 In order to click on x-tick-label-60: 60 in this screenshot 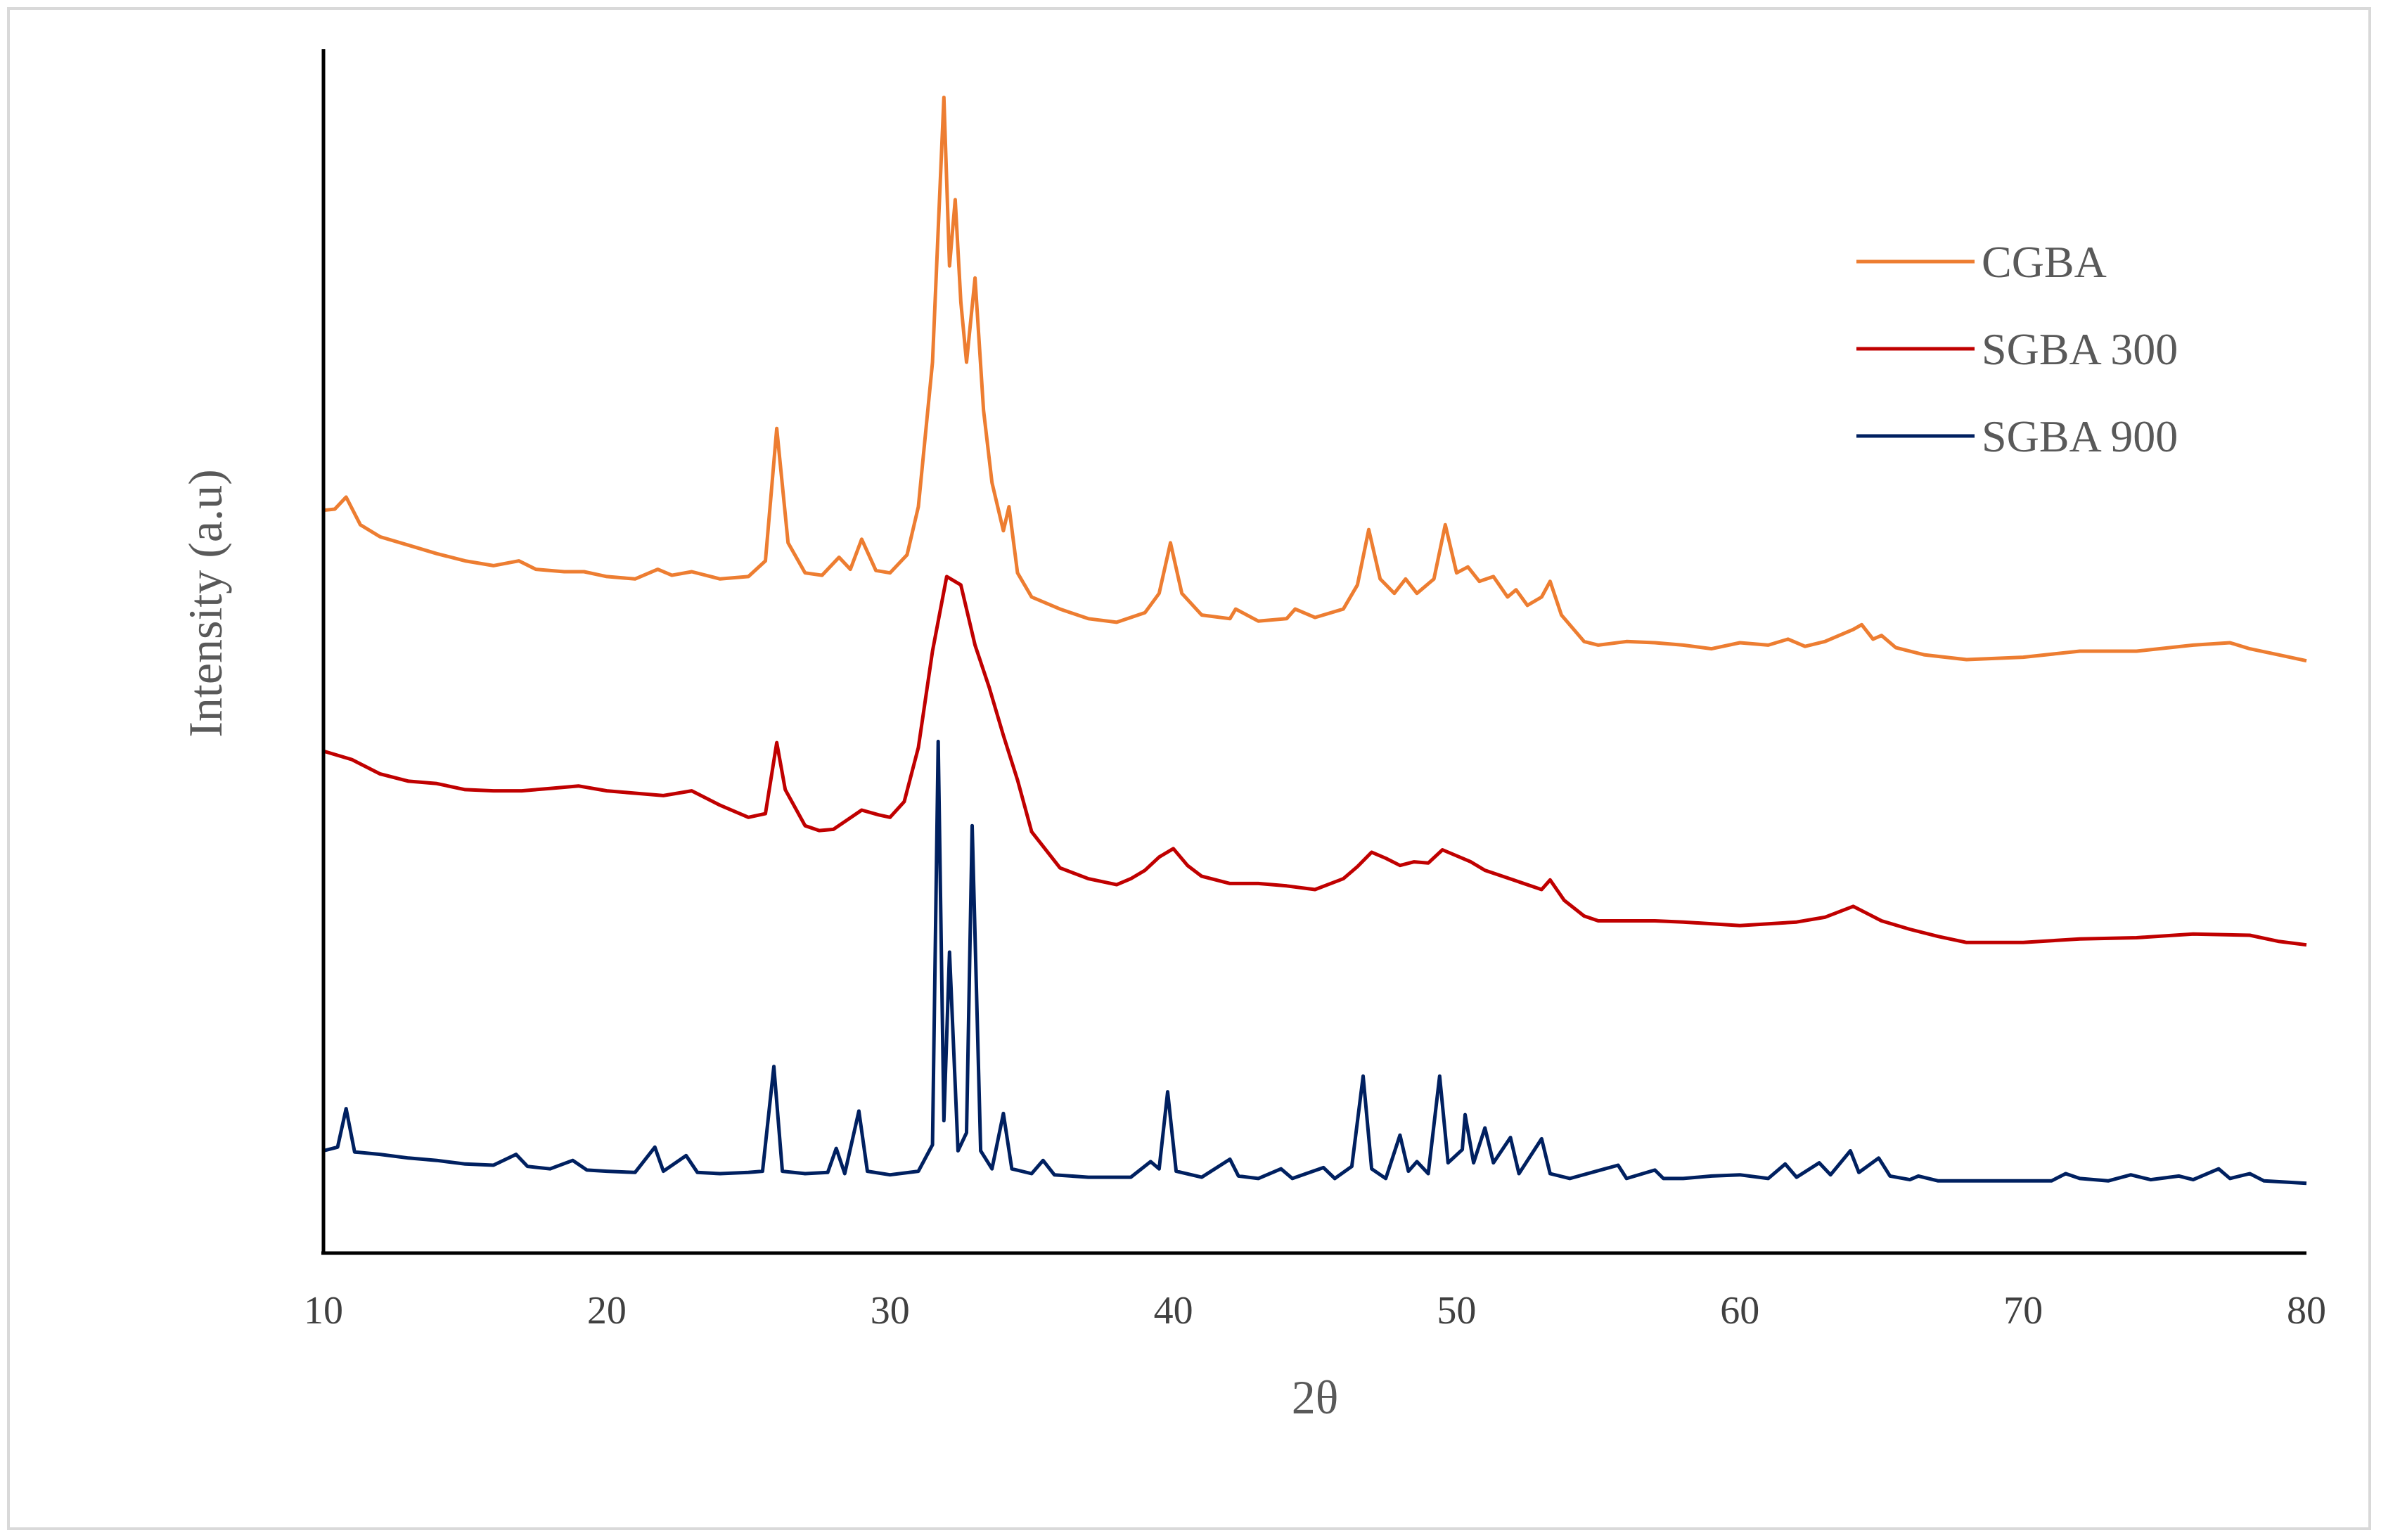, I will do `click(1739, 1311)`.